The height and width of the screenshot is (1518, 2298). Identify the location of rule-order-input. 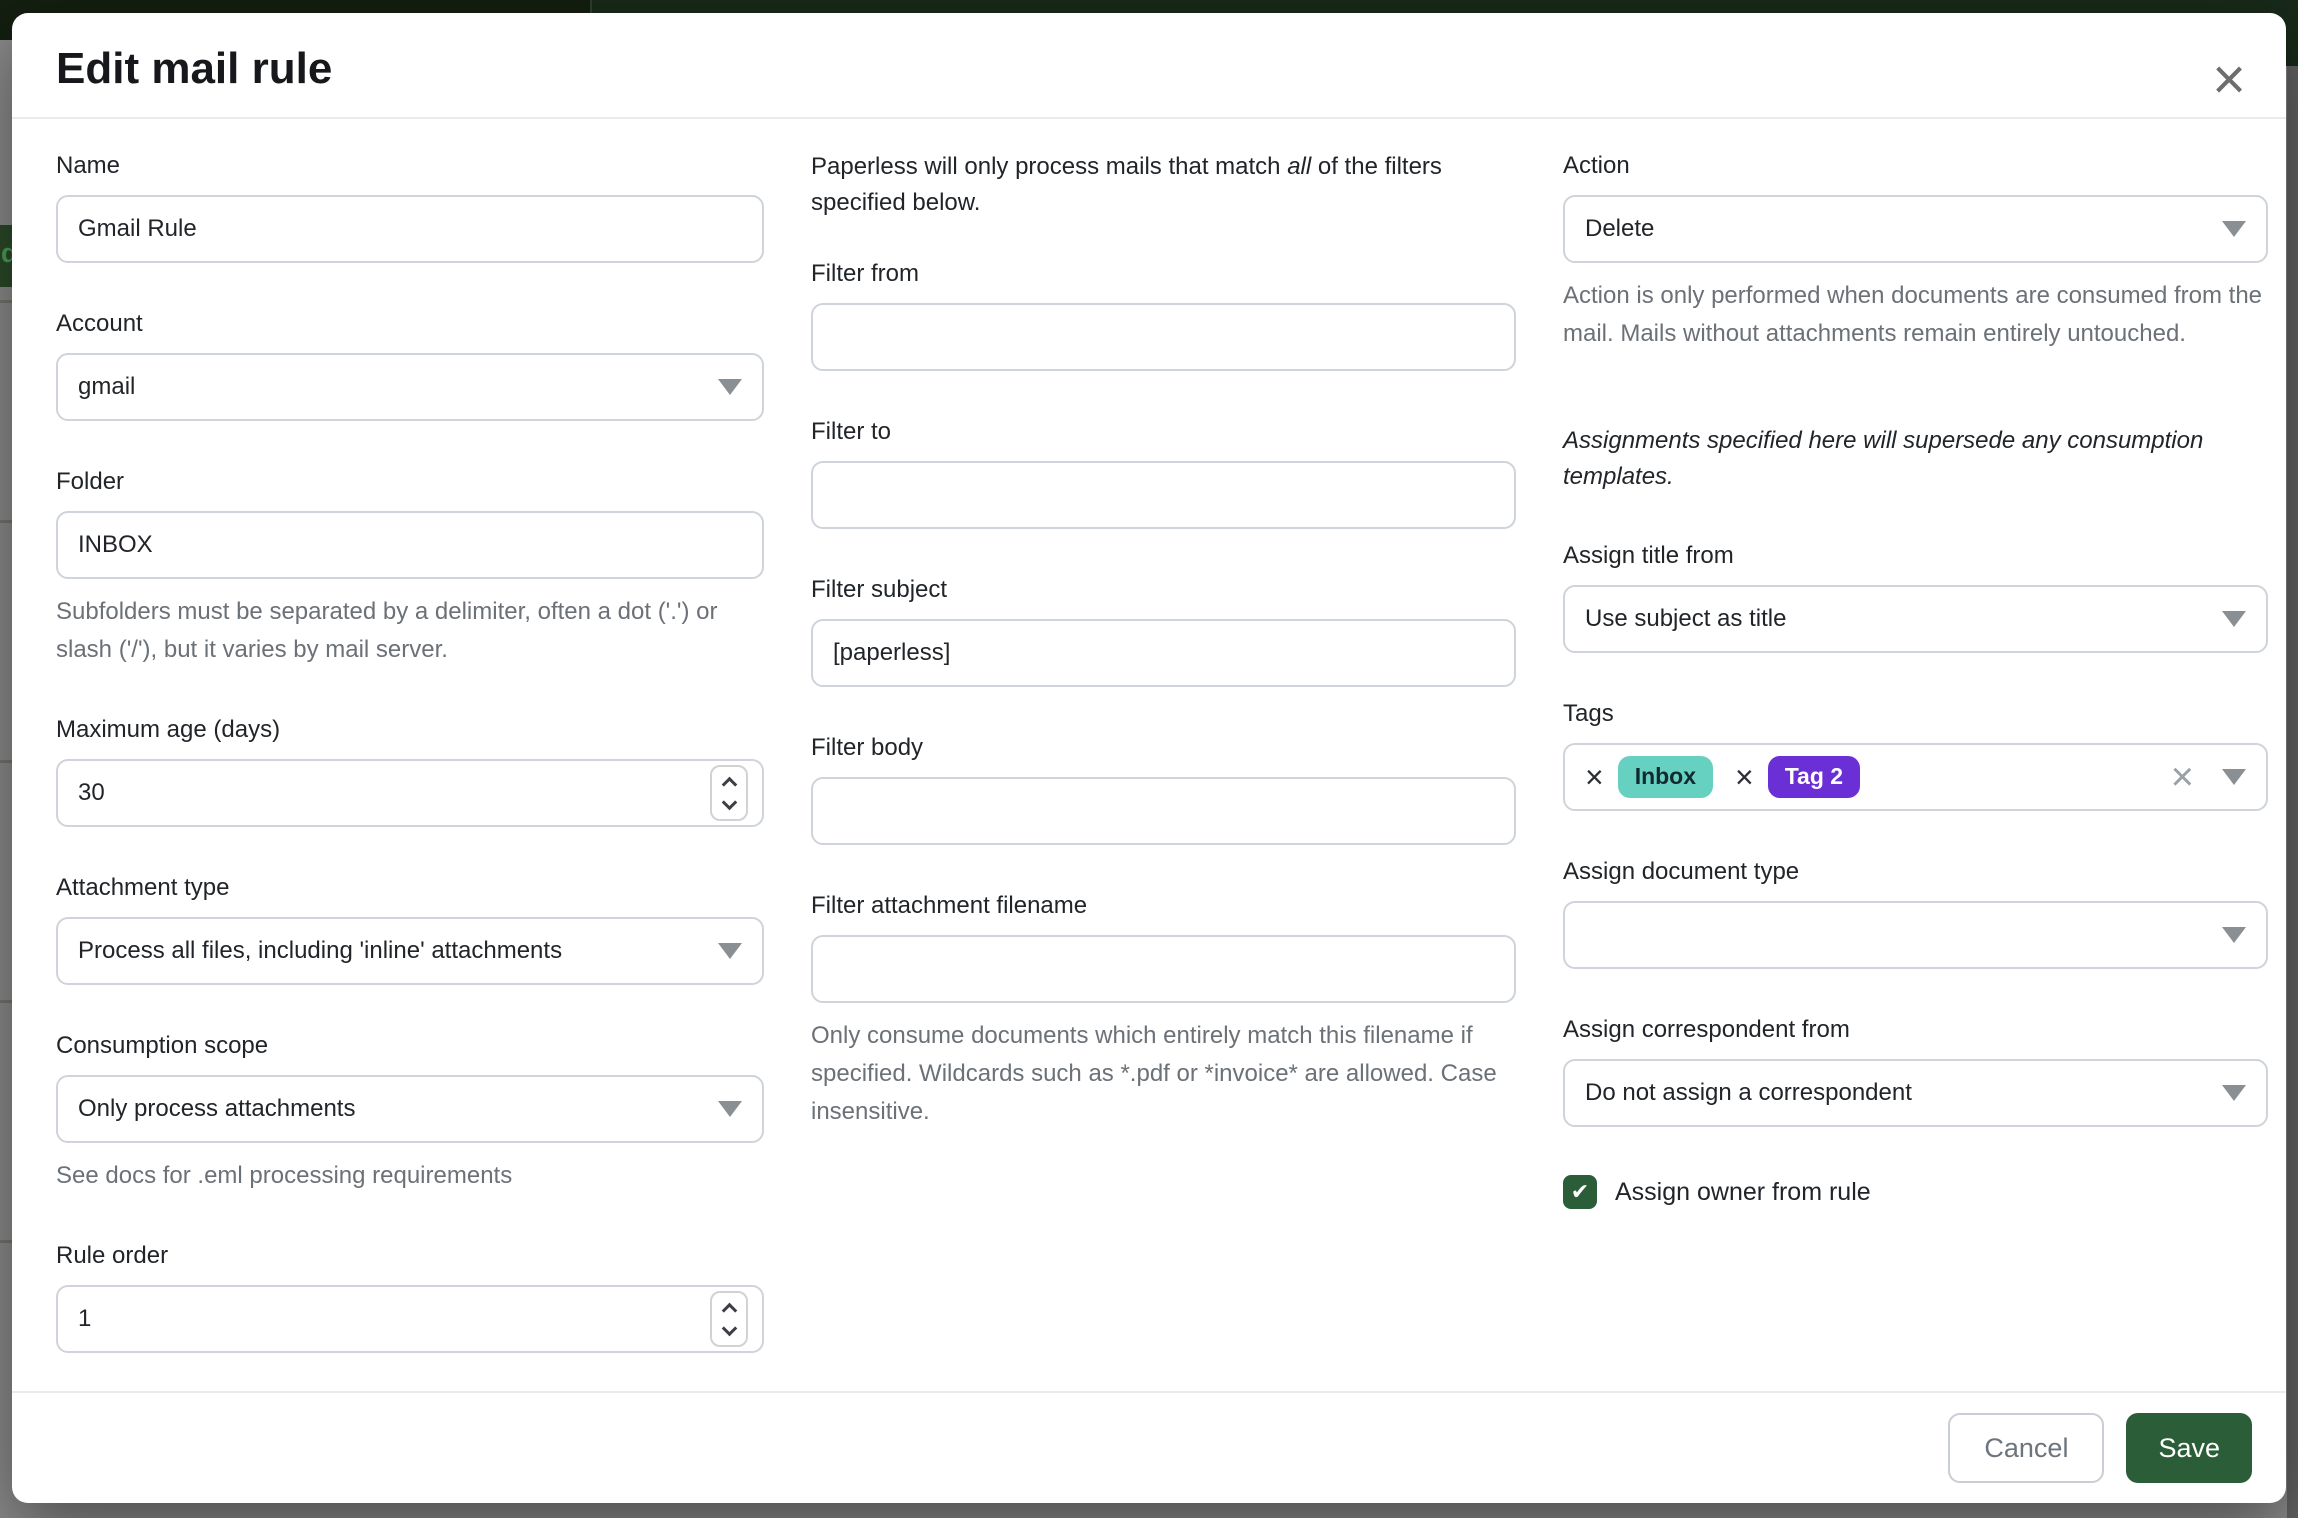
(394, 1319).